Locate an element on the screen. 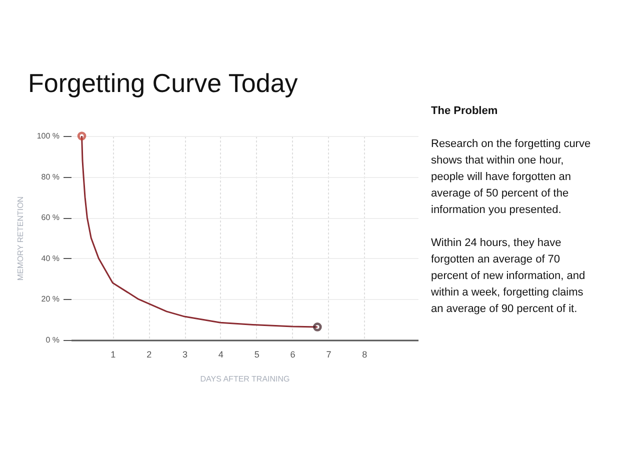 The image size is (638, 451). x-tick-label: 6 is located at coordinates (293, 355).